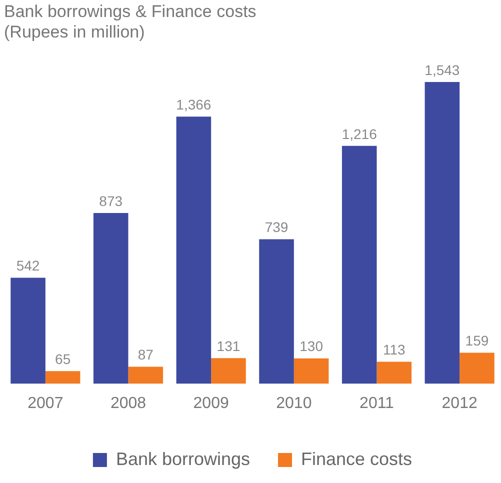 This screenshot has width=501, height=483. What do you see at coordinates (183, 458) in the screenshot?
I see `legend-label: Bank borrowings` at bounding box center [183, 458].